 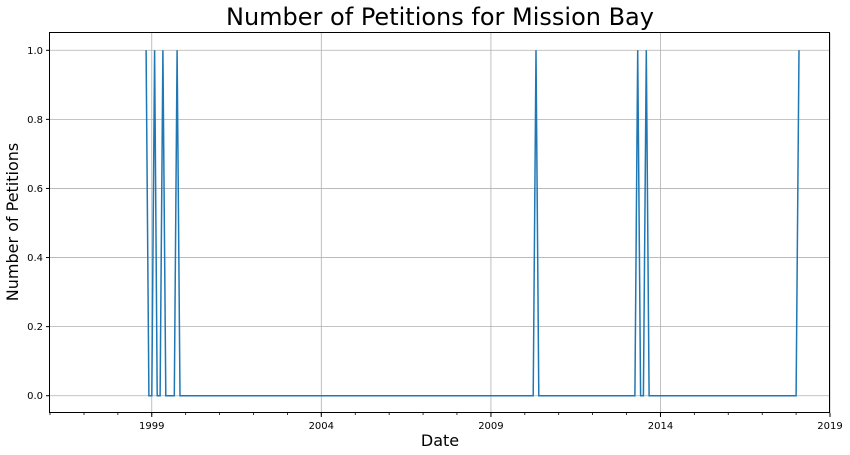 I want to click on x-tick-label: 2014, so click(x=660, y=426).